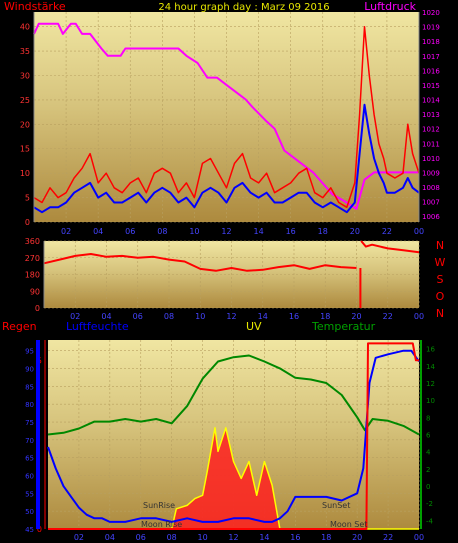 This screenshot has height=543, width=458. What do you see at coordinates (29, 477) in the screenshot?
I see `humidity-y-tick-label: 60` at bounding box center [29, 477].